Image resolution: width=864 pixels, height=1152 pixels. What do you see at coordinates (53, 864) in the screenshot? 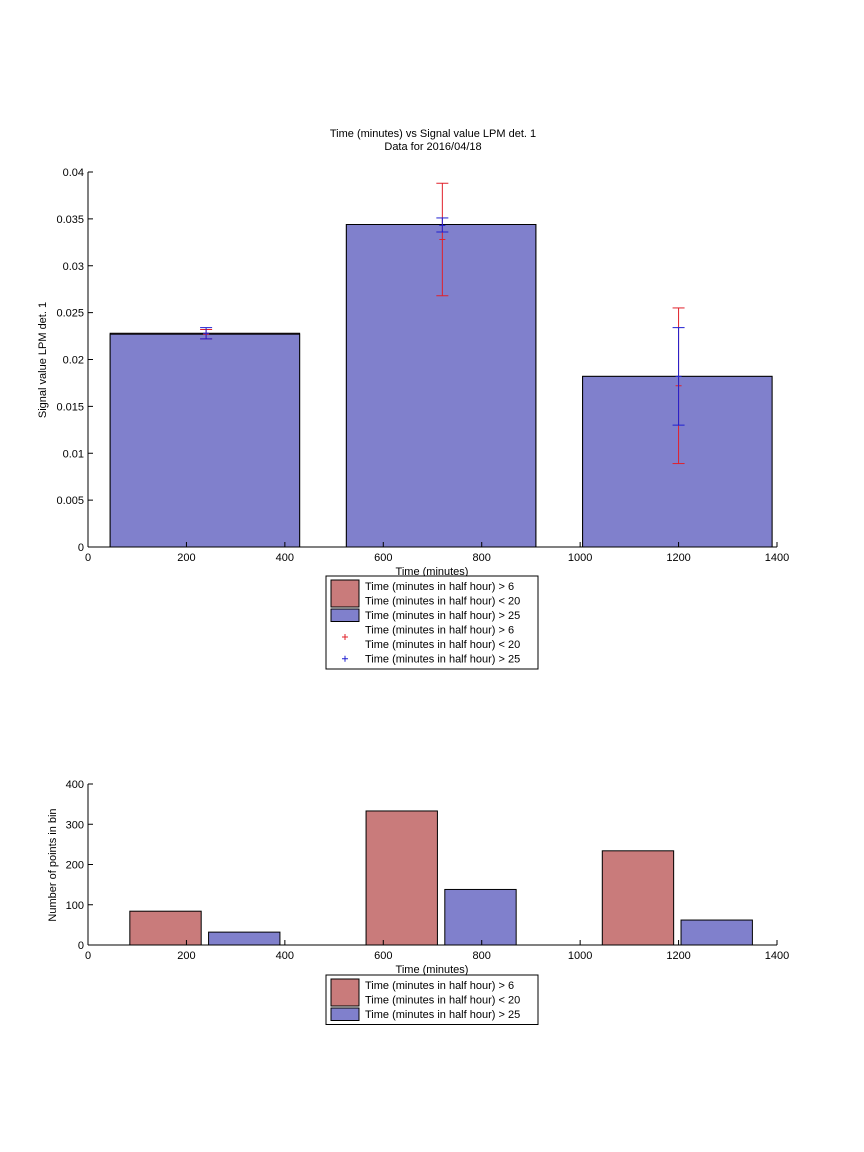
I see `y-axis-label: Number of points in bin` at bounding box center [53, 864].